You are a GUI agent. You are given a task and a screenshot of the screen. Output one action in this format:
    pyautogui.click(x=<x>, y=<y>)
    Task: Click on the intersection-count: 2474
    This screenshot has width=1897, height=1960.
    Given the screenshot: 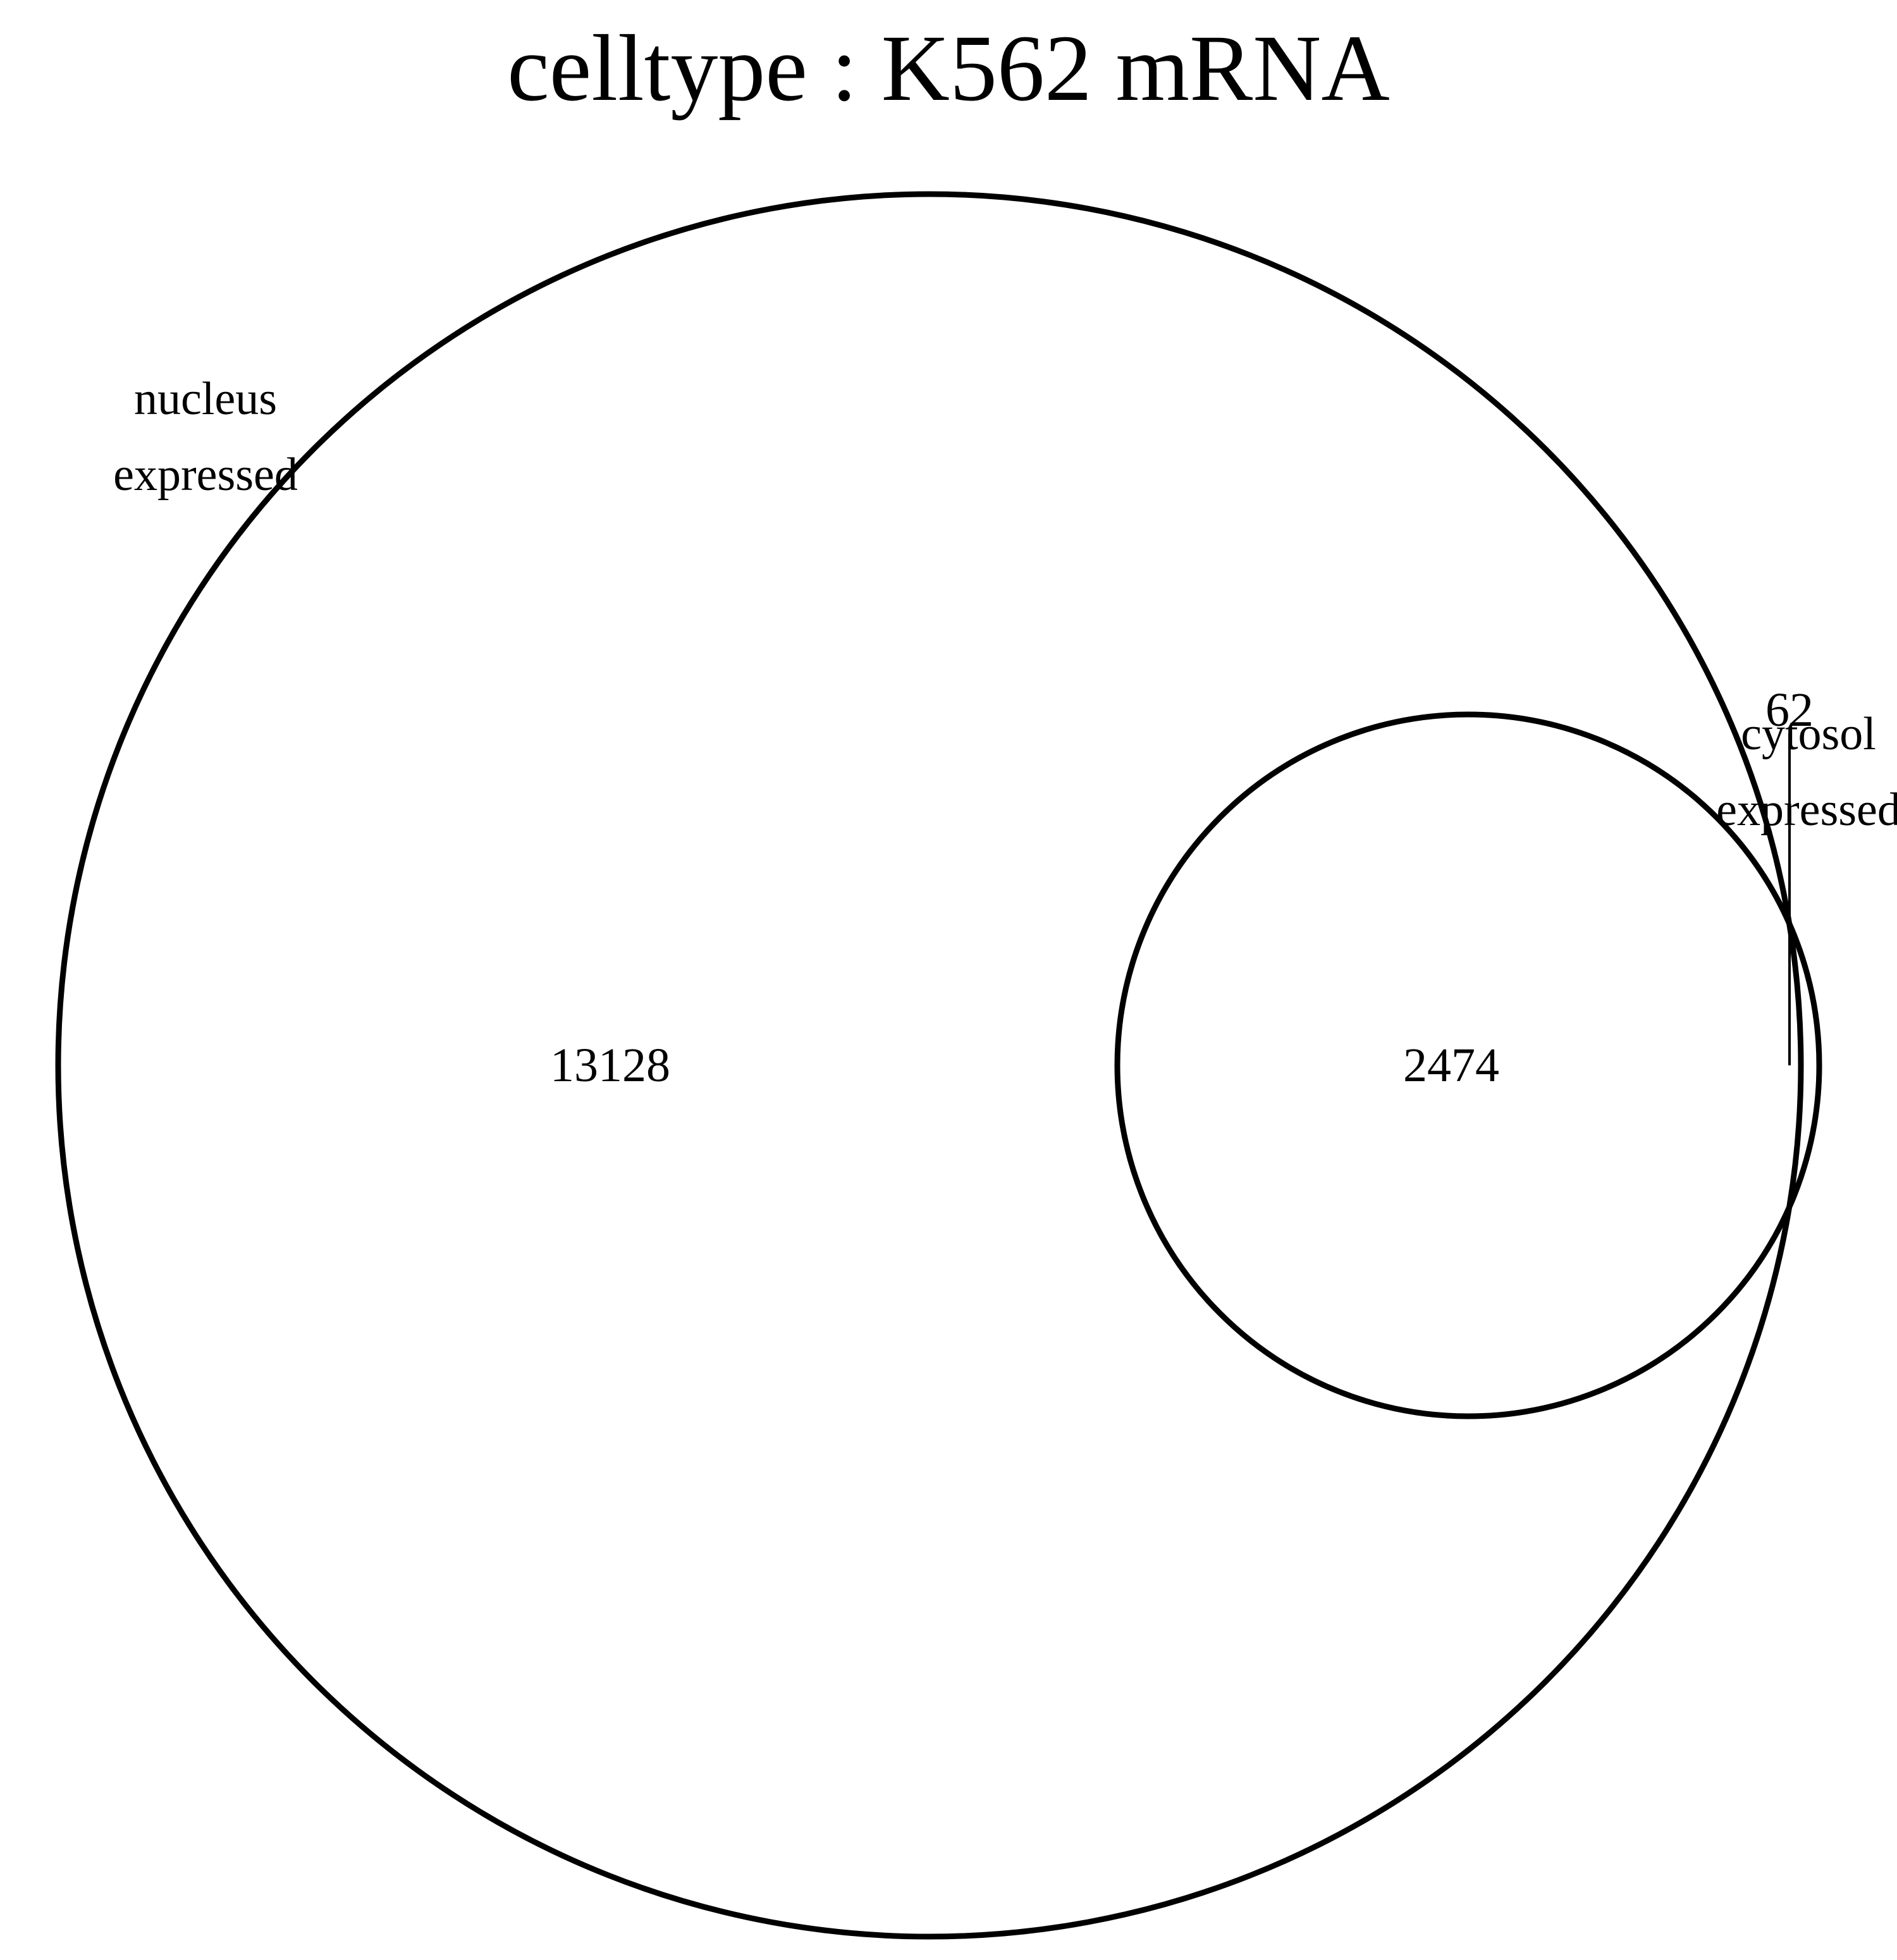 What is the action you would take?
    pyautogui.click(x=1451, y=1065)
    